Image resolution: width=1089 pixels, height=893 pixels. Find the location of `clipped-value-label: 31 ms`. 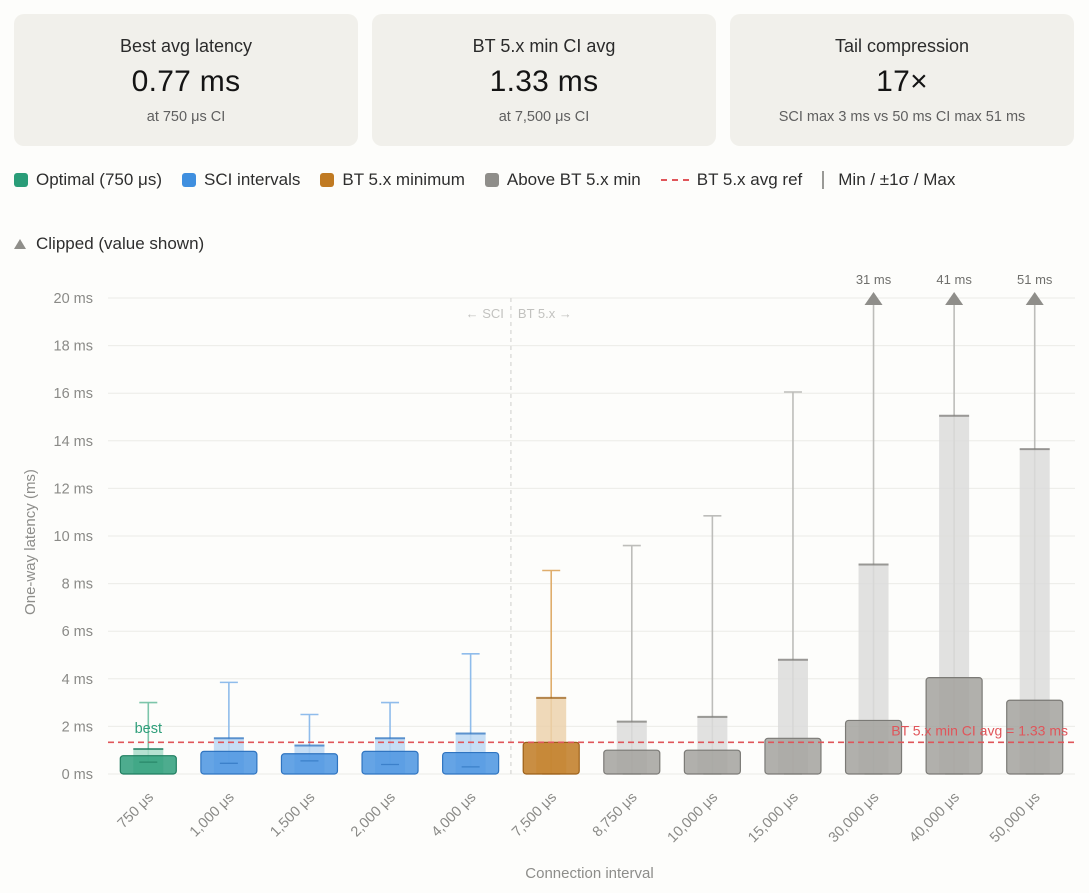

clipped-value-label: 31 ms is located at coordinates (874, 279).